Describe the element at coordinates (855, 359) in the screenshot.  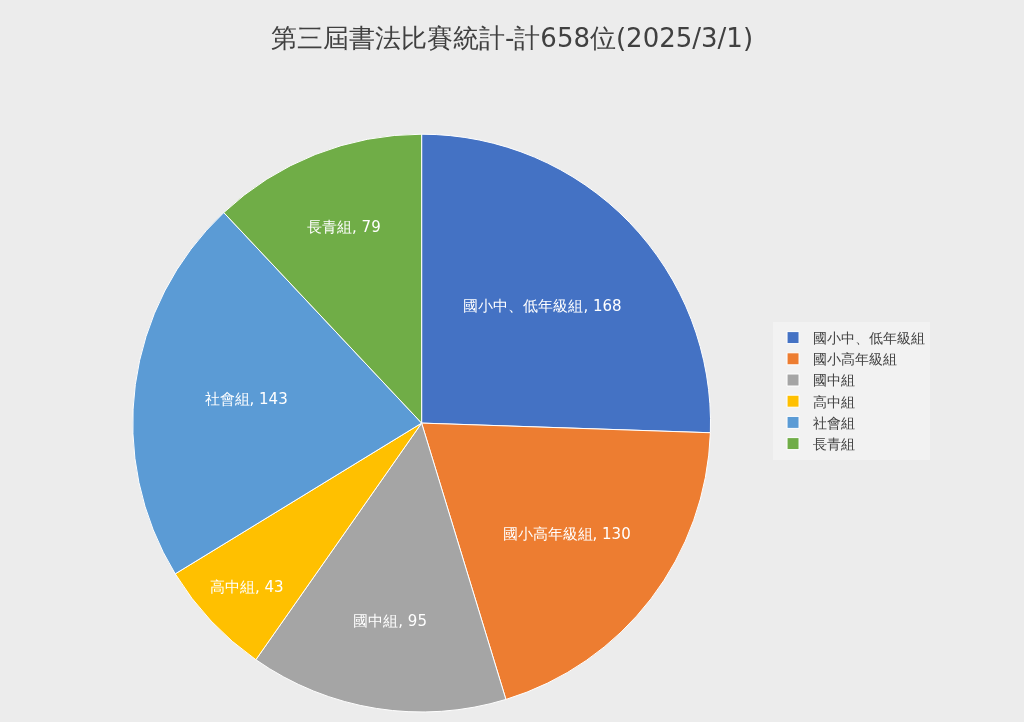
I see `legend-label: 國小高年級組` at that location.